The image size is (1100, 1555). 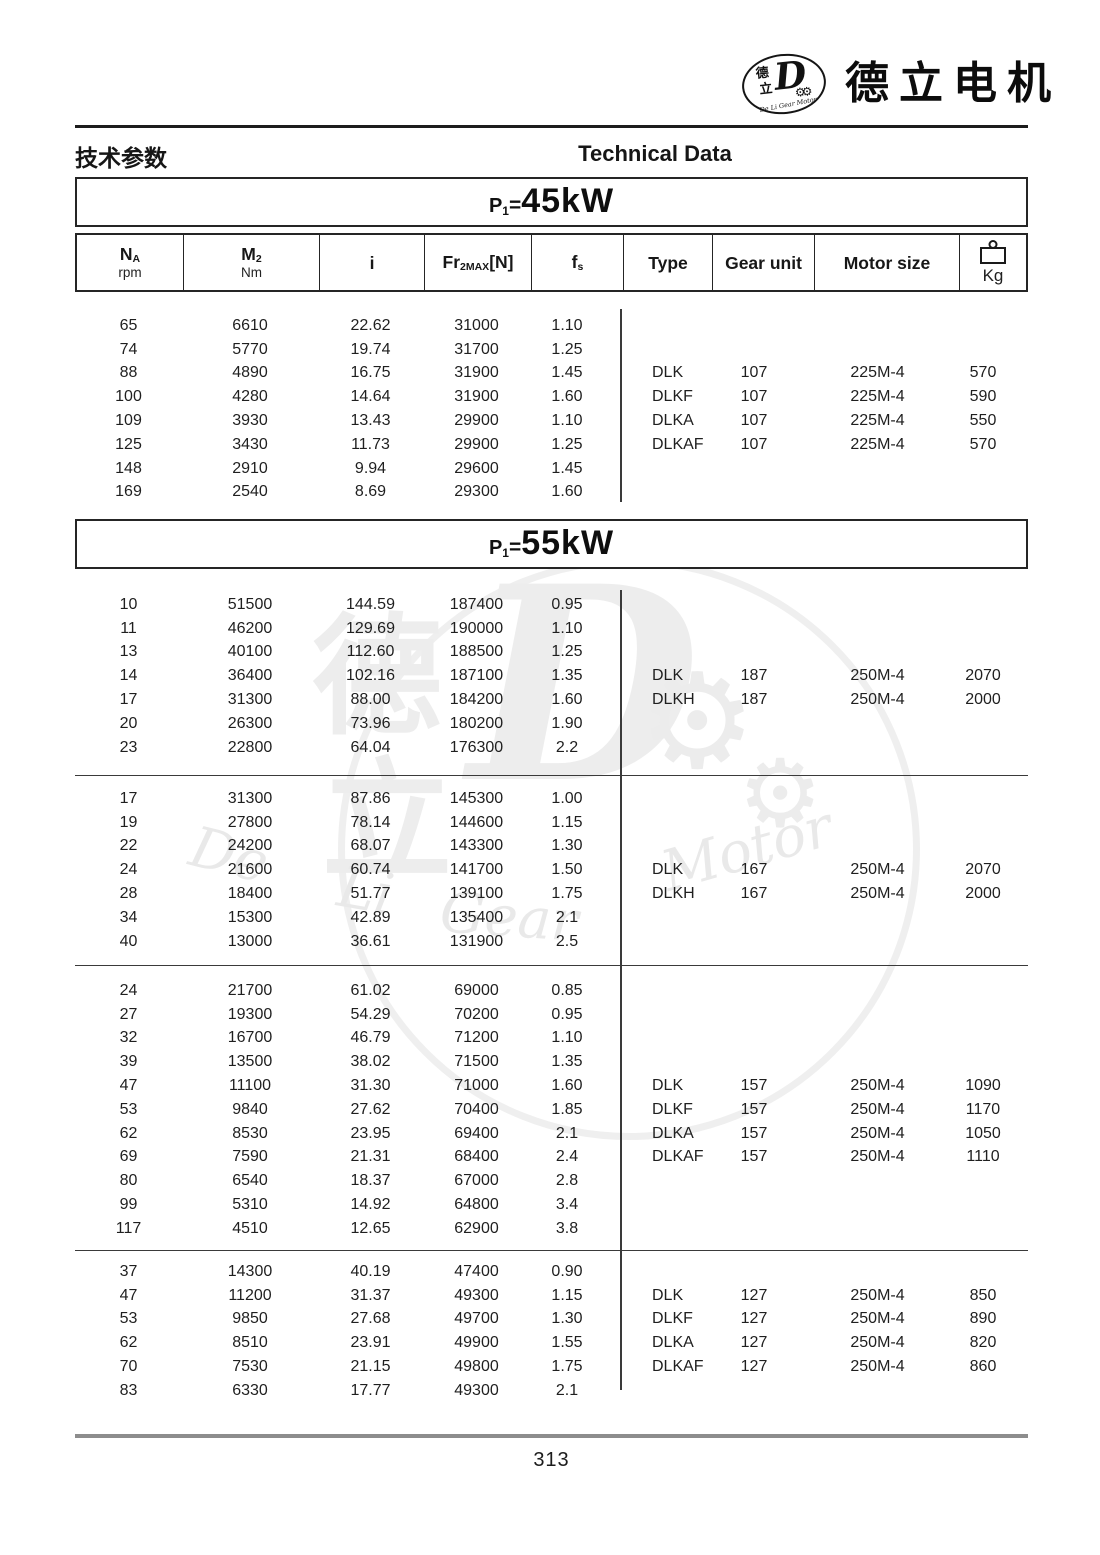 What do you see at coordinates (476, 700) in the screenshot?
I see `cell-fr2max: 184200` at bounding box center [476, 700].